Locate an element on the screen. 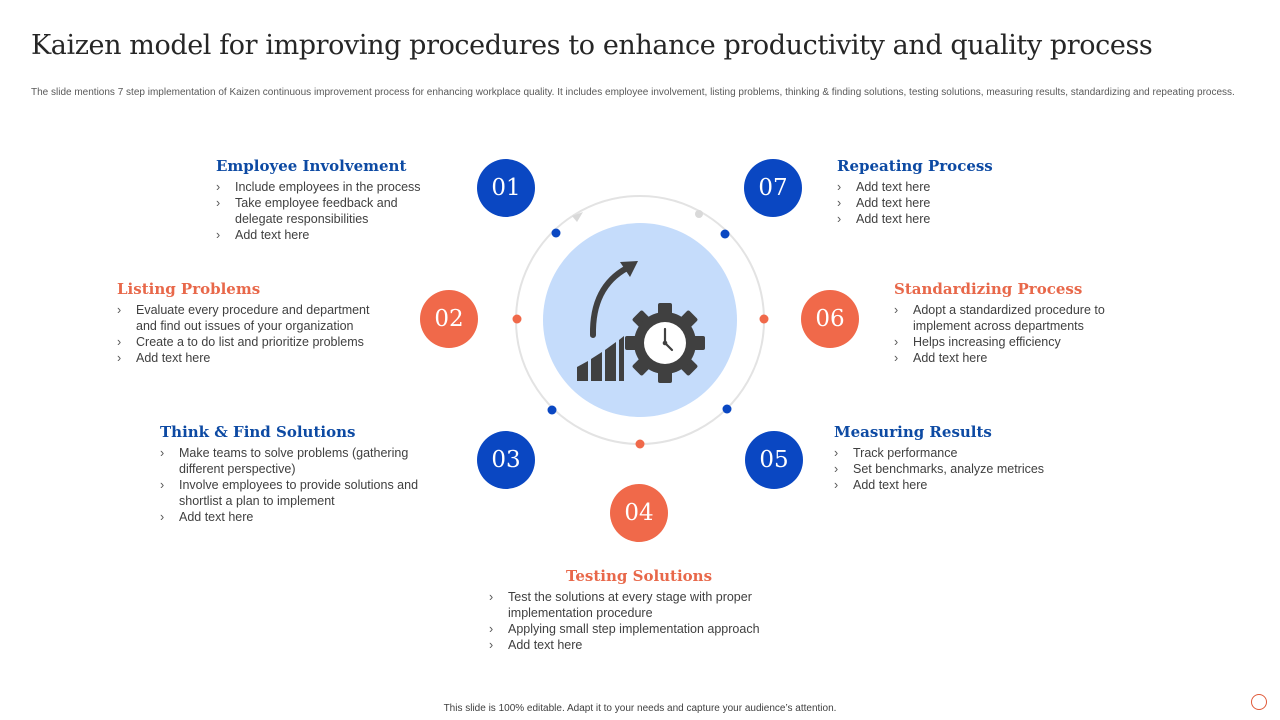  cycle-ring is located at coordinates (640, 320).